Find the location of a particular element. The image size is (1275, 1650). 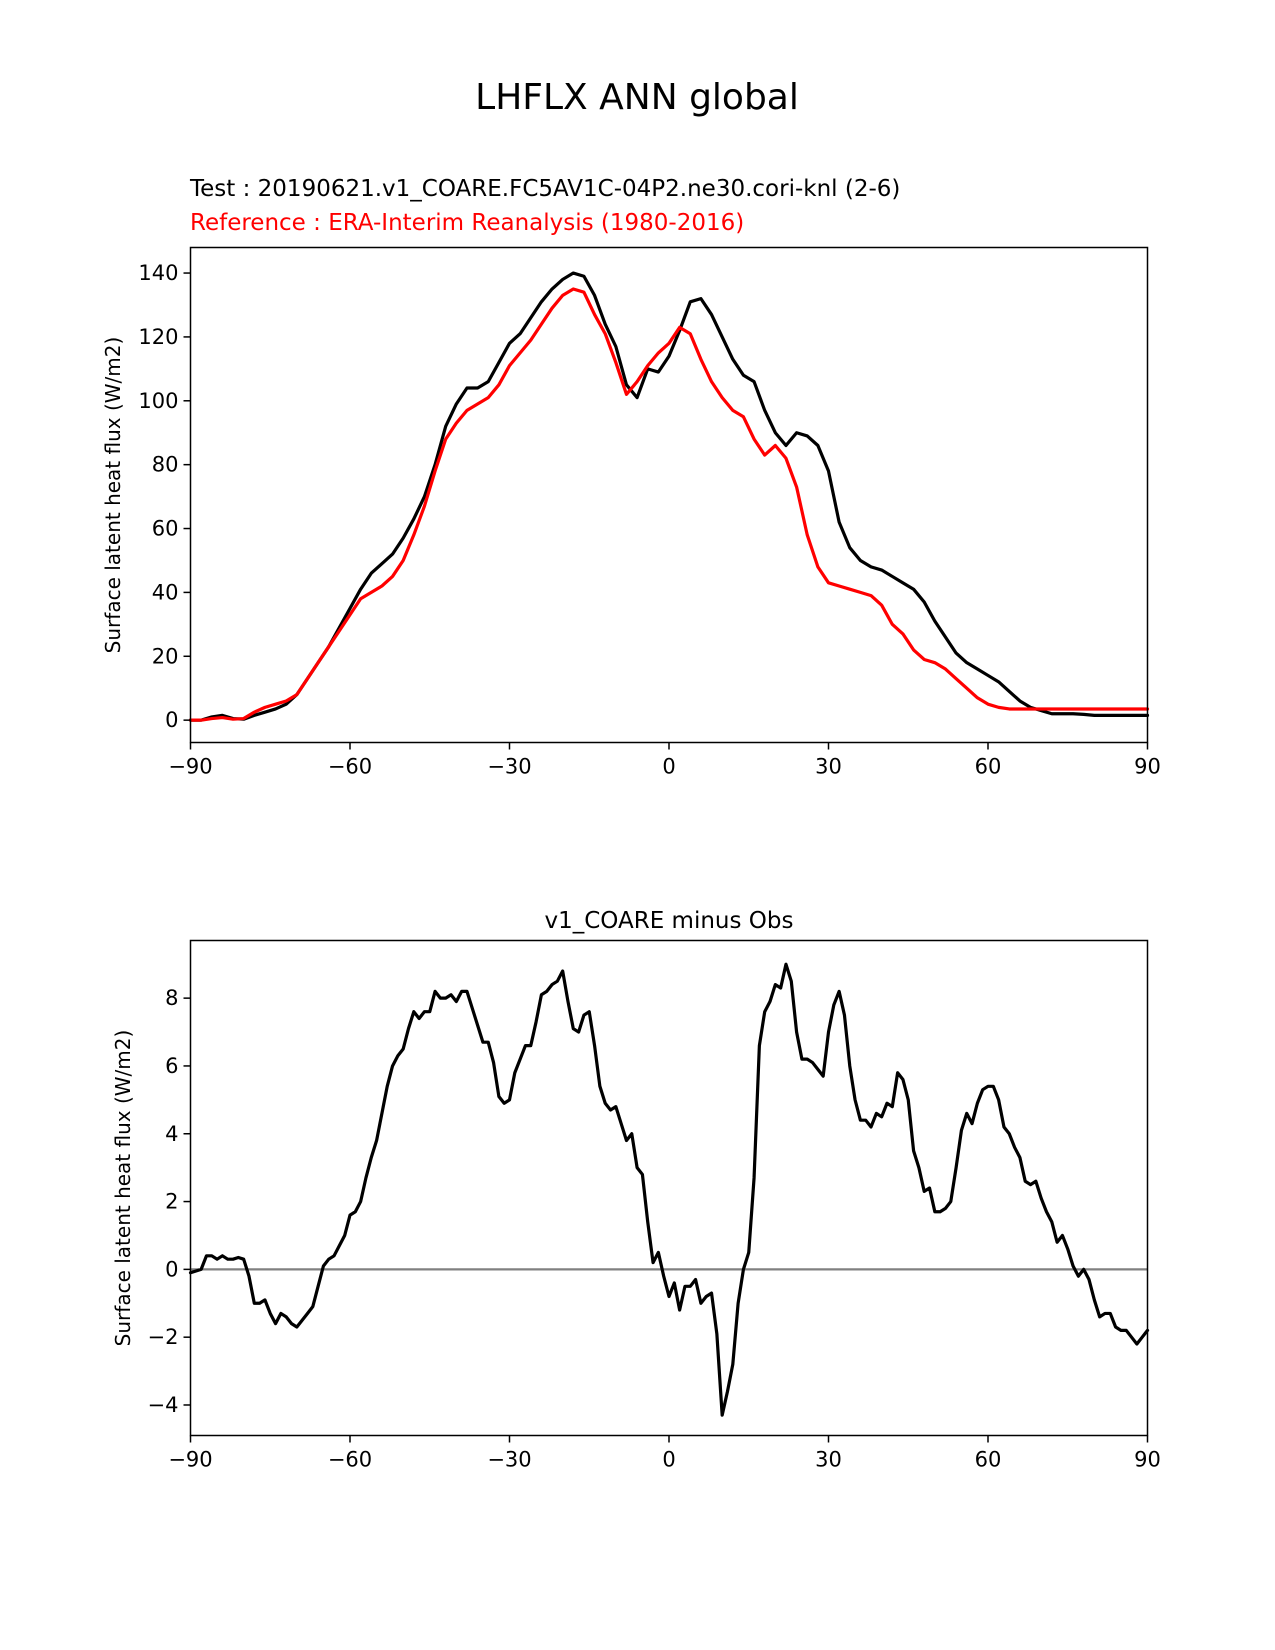

bottom-x-tick-label: −90 is located at coordinates (190, 1460).